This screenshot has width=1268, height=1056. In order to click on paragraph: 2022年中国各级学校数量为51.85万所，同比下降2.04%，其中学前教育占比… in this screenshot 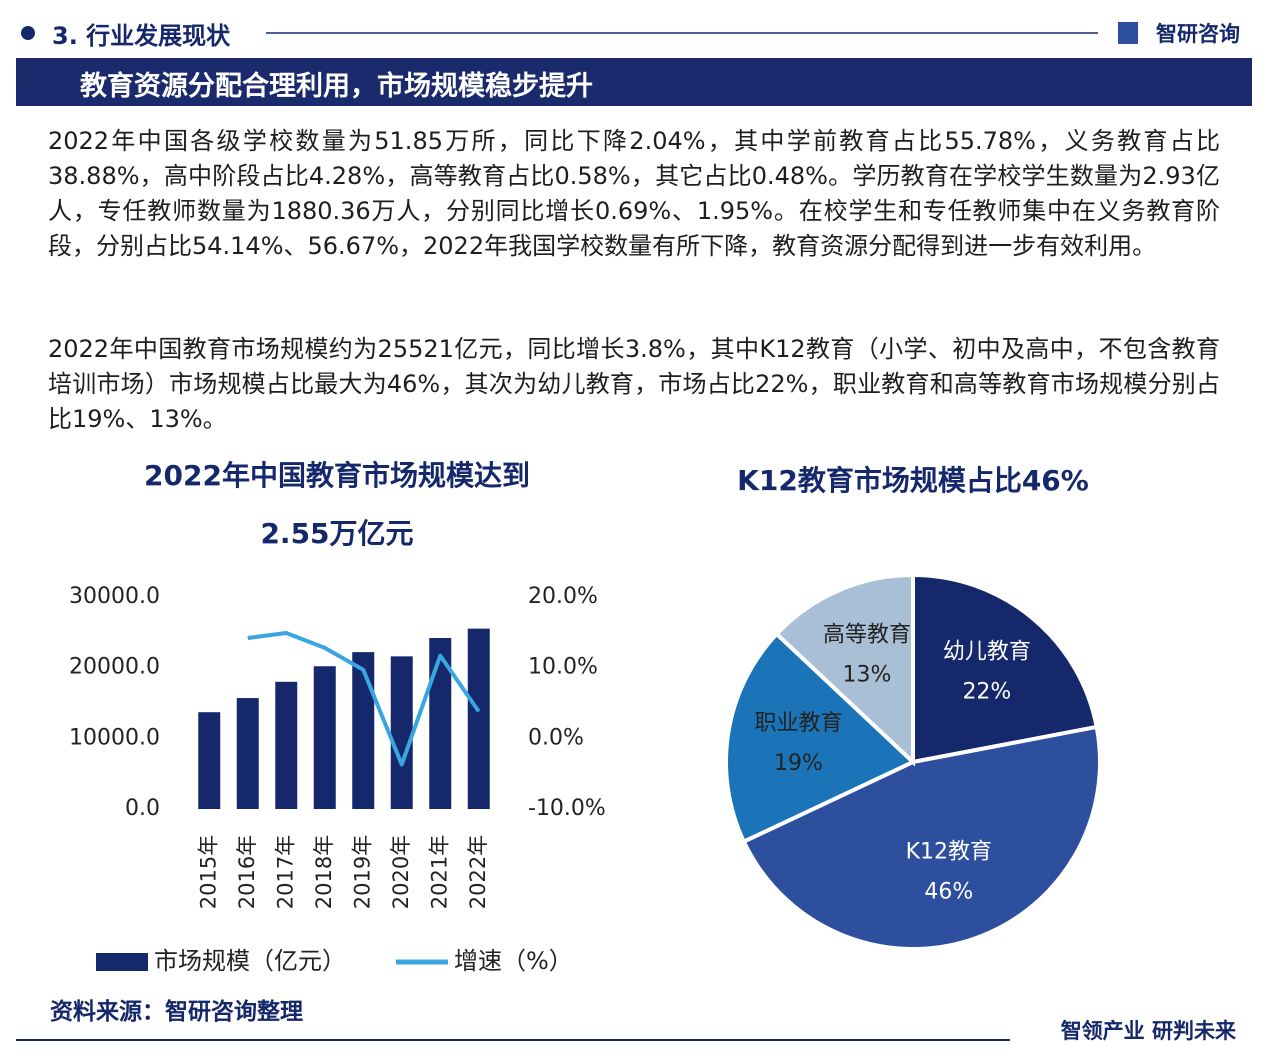, I will do `click(634, 193)`.